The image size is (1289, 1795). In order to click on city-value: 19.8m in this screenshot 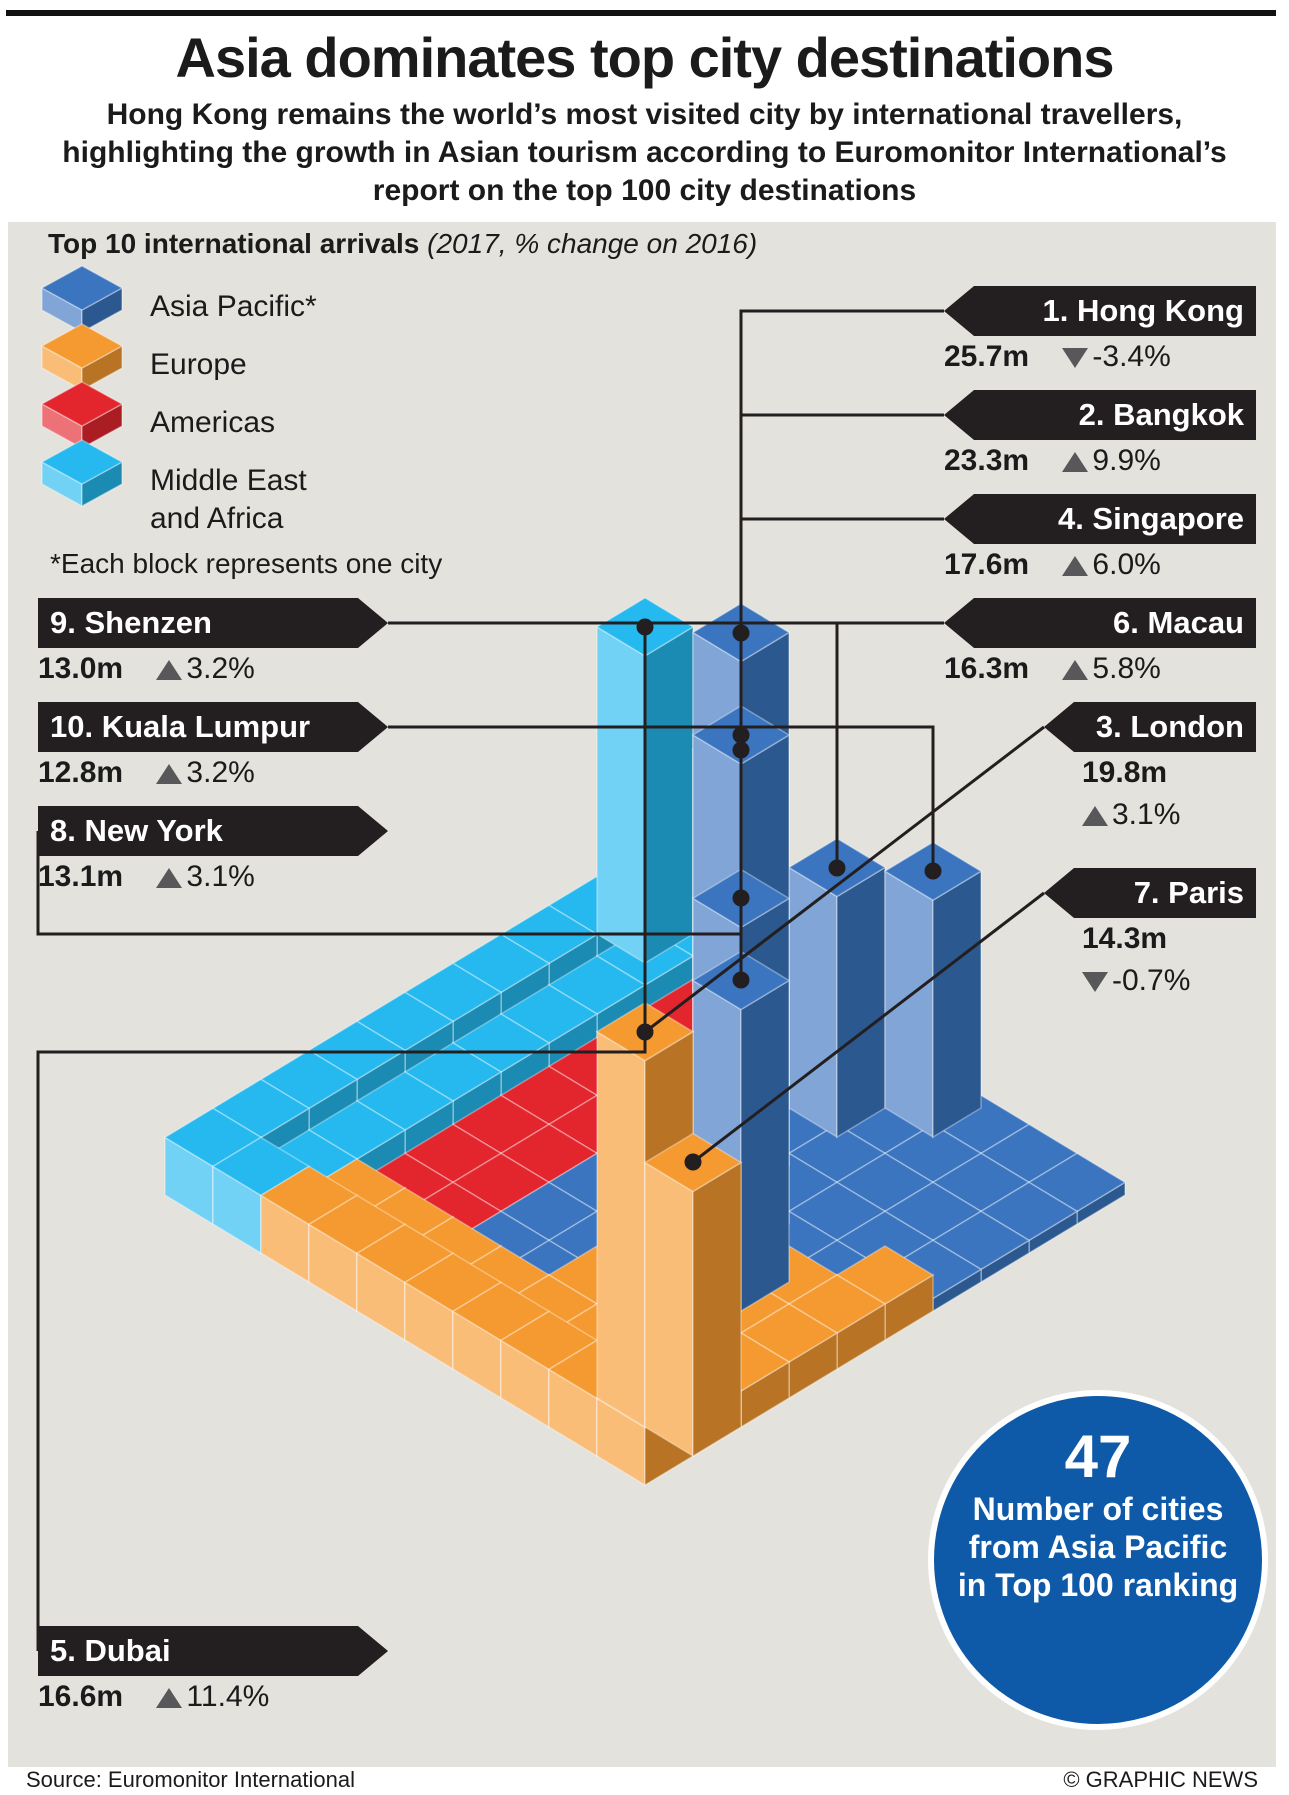, I will do `click(1125, 772)`.